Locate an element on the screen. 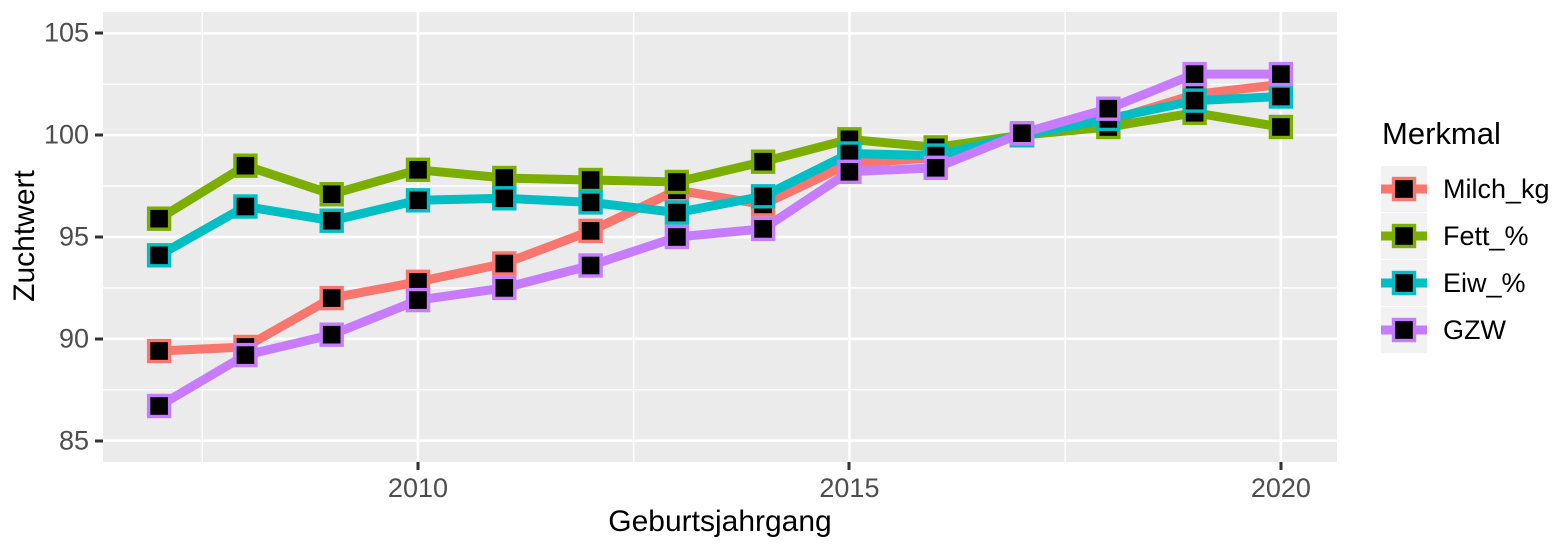 The width and height of the screenshot is (1552, 544). x-tick-label: 2015 is located at coordinates (849, 488).